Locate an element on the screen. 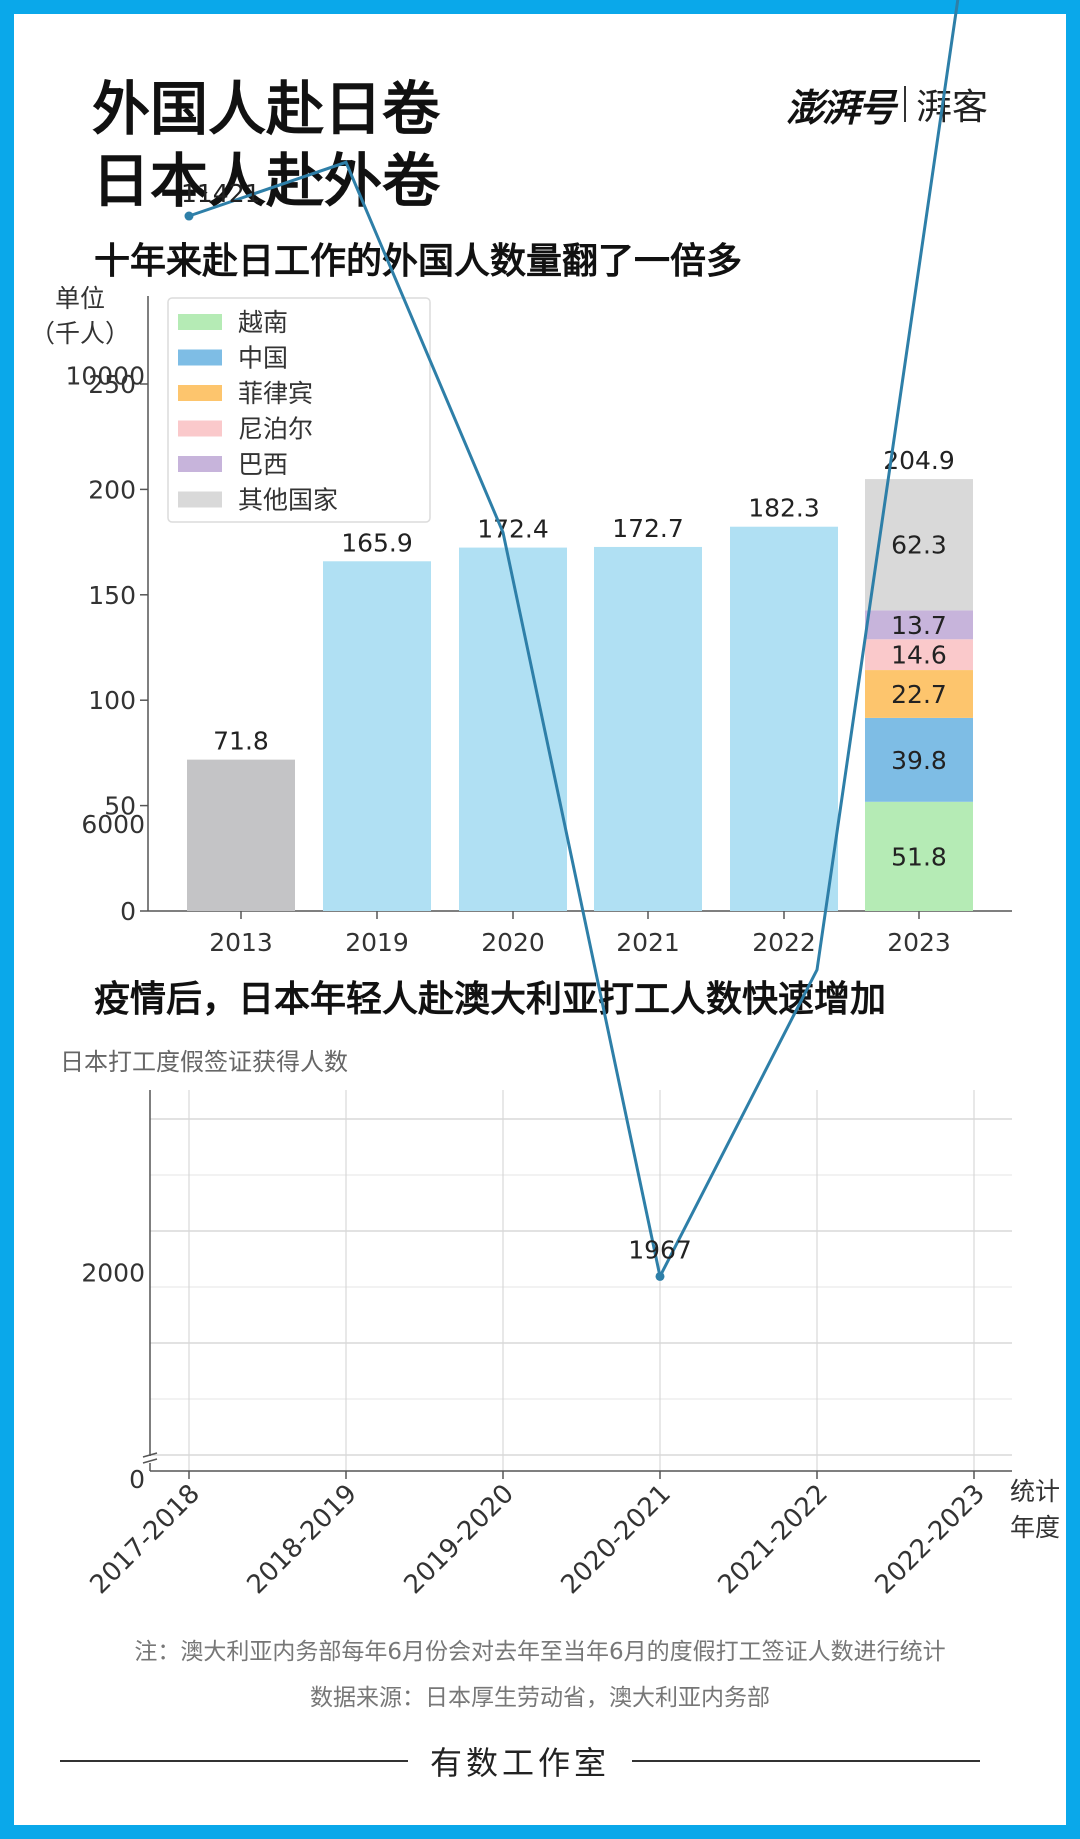  bar-chart-title: 十年来赴日工作的外国人数量翻了一倍多 is located at coordinates (418, 261).